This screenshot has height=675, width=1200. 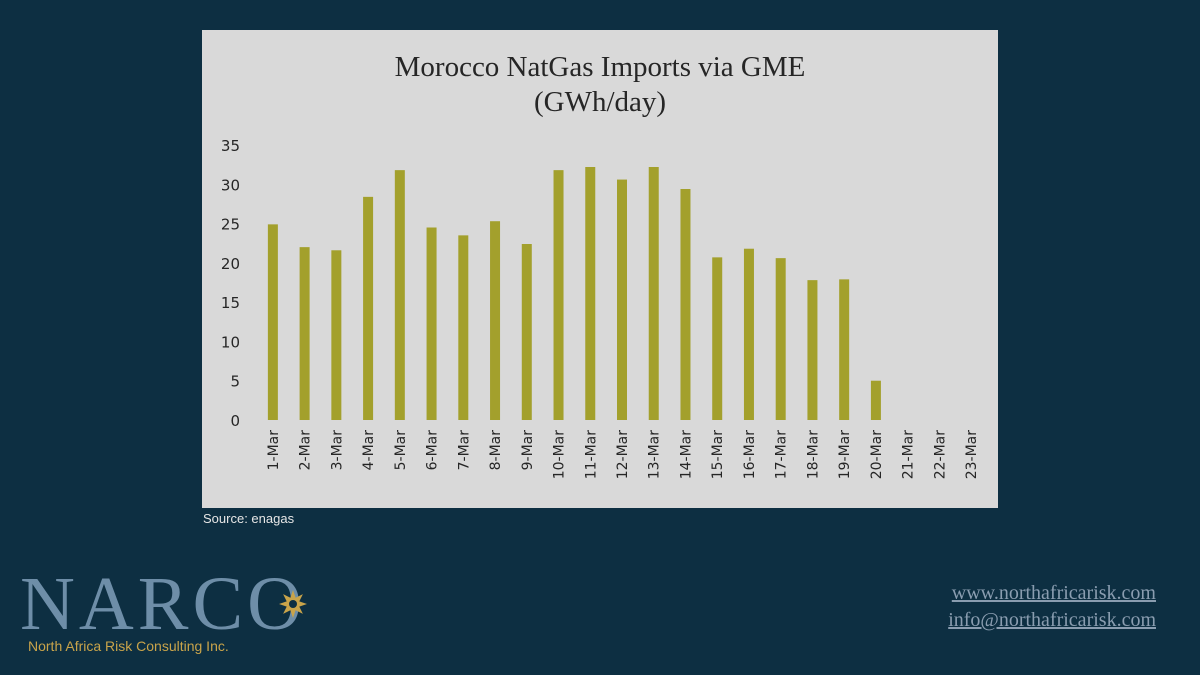 What do you see at coordinates (495, 320) in the screenshot?
I see `bar-8-Mar` at bounding box center [495, 320].